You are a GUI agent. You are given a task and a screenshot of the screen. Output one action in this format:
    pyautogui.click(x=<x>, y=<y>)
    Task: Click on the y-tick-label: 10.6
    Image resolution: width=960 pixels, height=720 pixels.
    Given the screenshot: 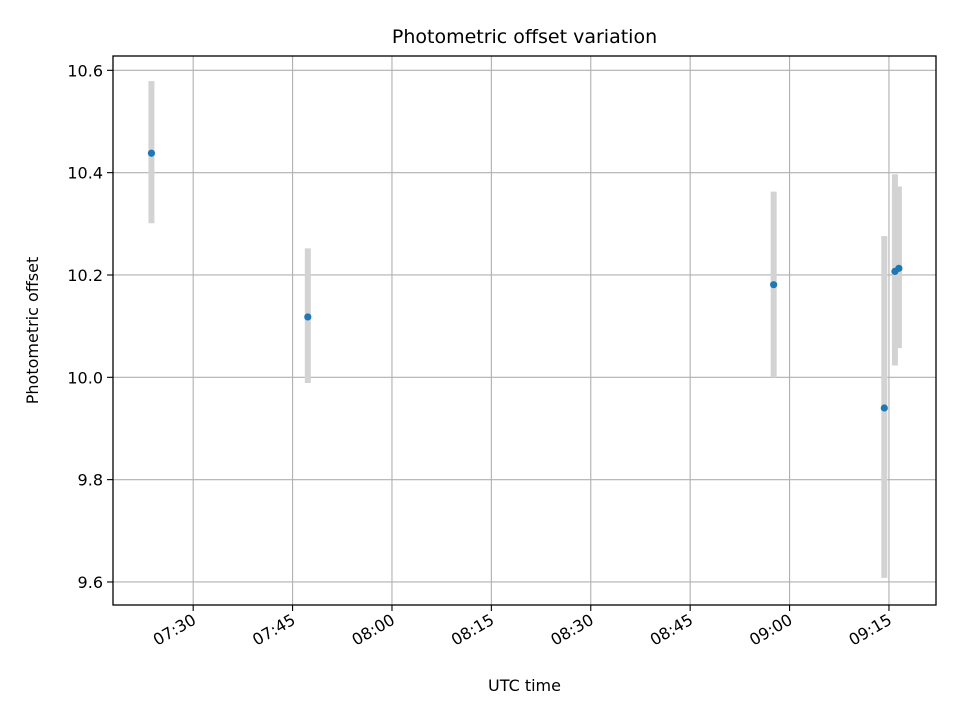 What is the action you would take?
    pyautogui.click(x=85, y=70)
    